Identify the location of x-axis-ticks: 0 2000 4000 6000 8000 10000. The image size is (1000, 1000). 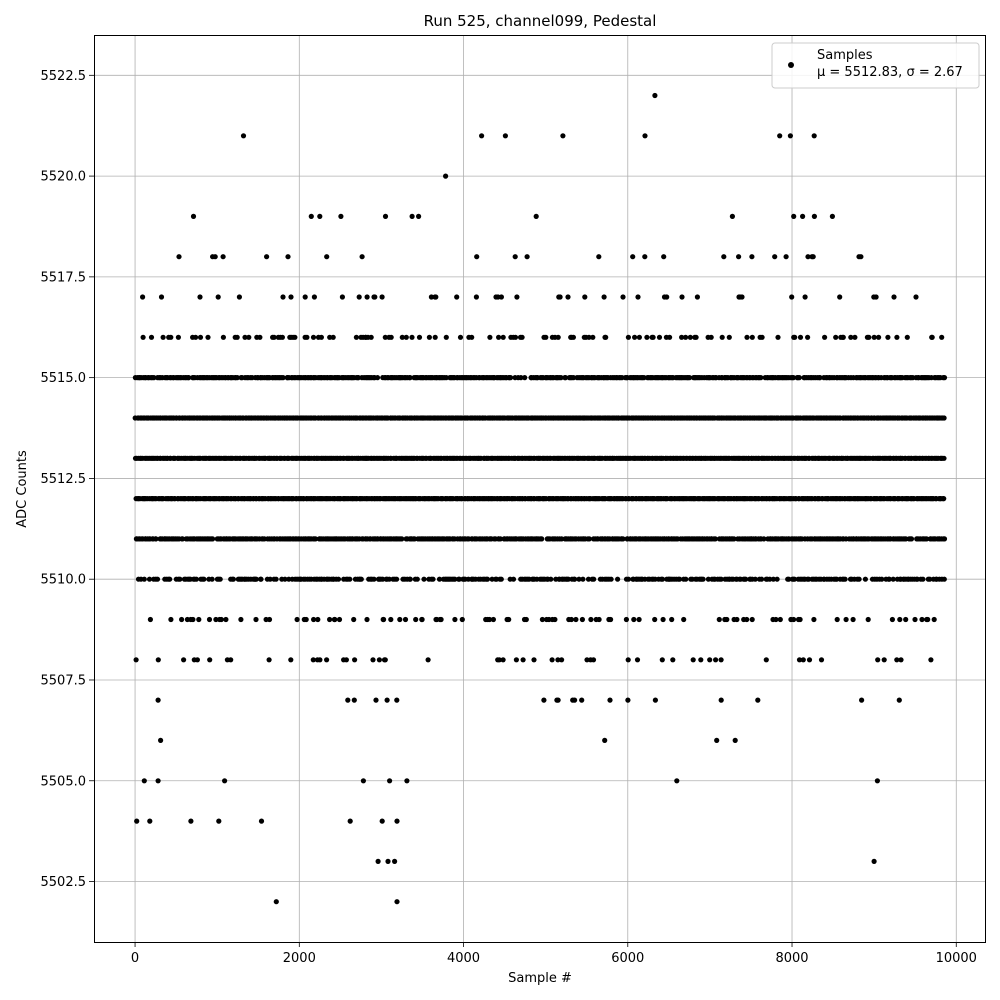
(554, 954).